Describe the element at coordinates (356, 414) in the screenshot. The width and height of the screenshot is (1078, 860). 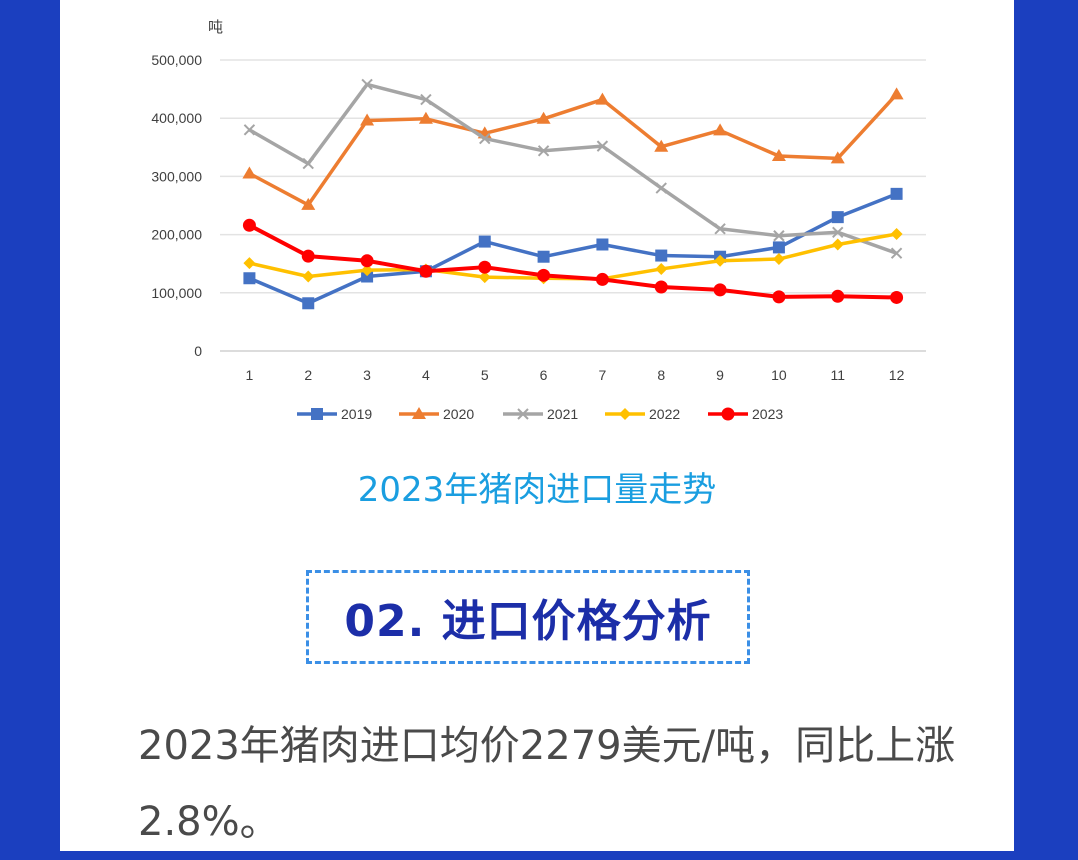
I see `legend-label: 2019` at that location.